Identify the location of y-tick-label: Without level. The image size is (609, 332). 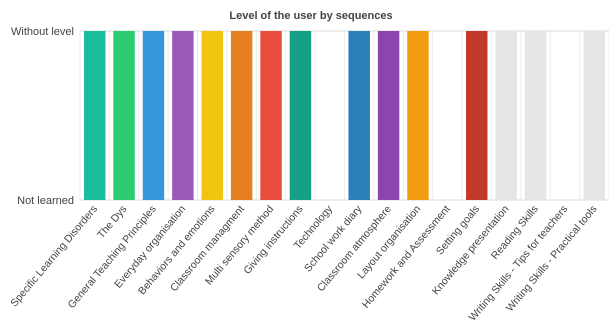
(42, 32).